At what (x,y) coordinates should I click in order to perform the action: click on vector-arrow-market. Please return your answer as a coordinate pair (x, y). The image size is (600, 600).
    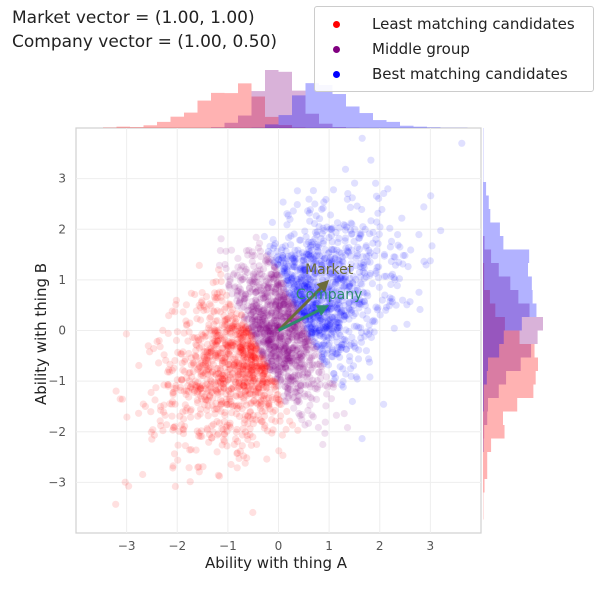
    Looking at the image, I should click on (299, 309).